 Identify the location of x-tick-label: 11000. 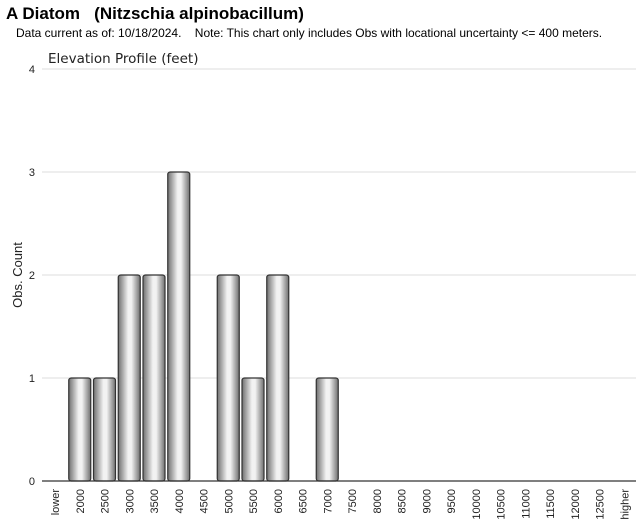
(526, 504).